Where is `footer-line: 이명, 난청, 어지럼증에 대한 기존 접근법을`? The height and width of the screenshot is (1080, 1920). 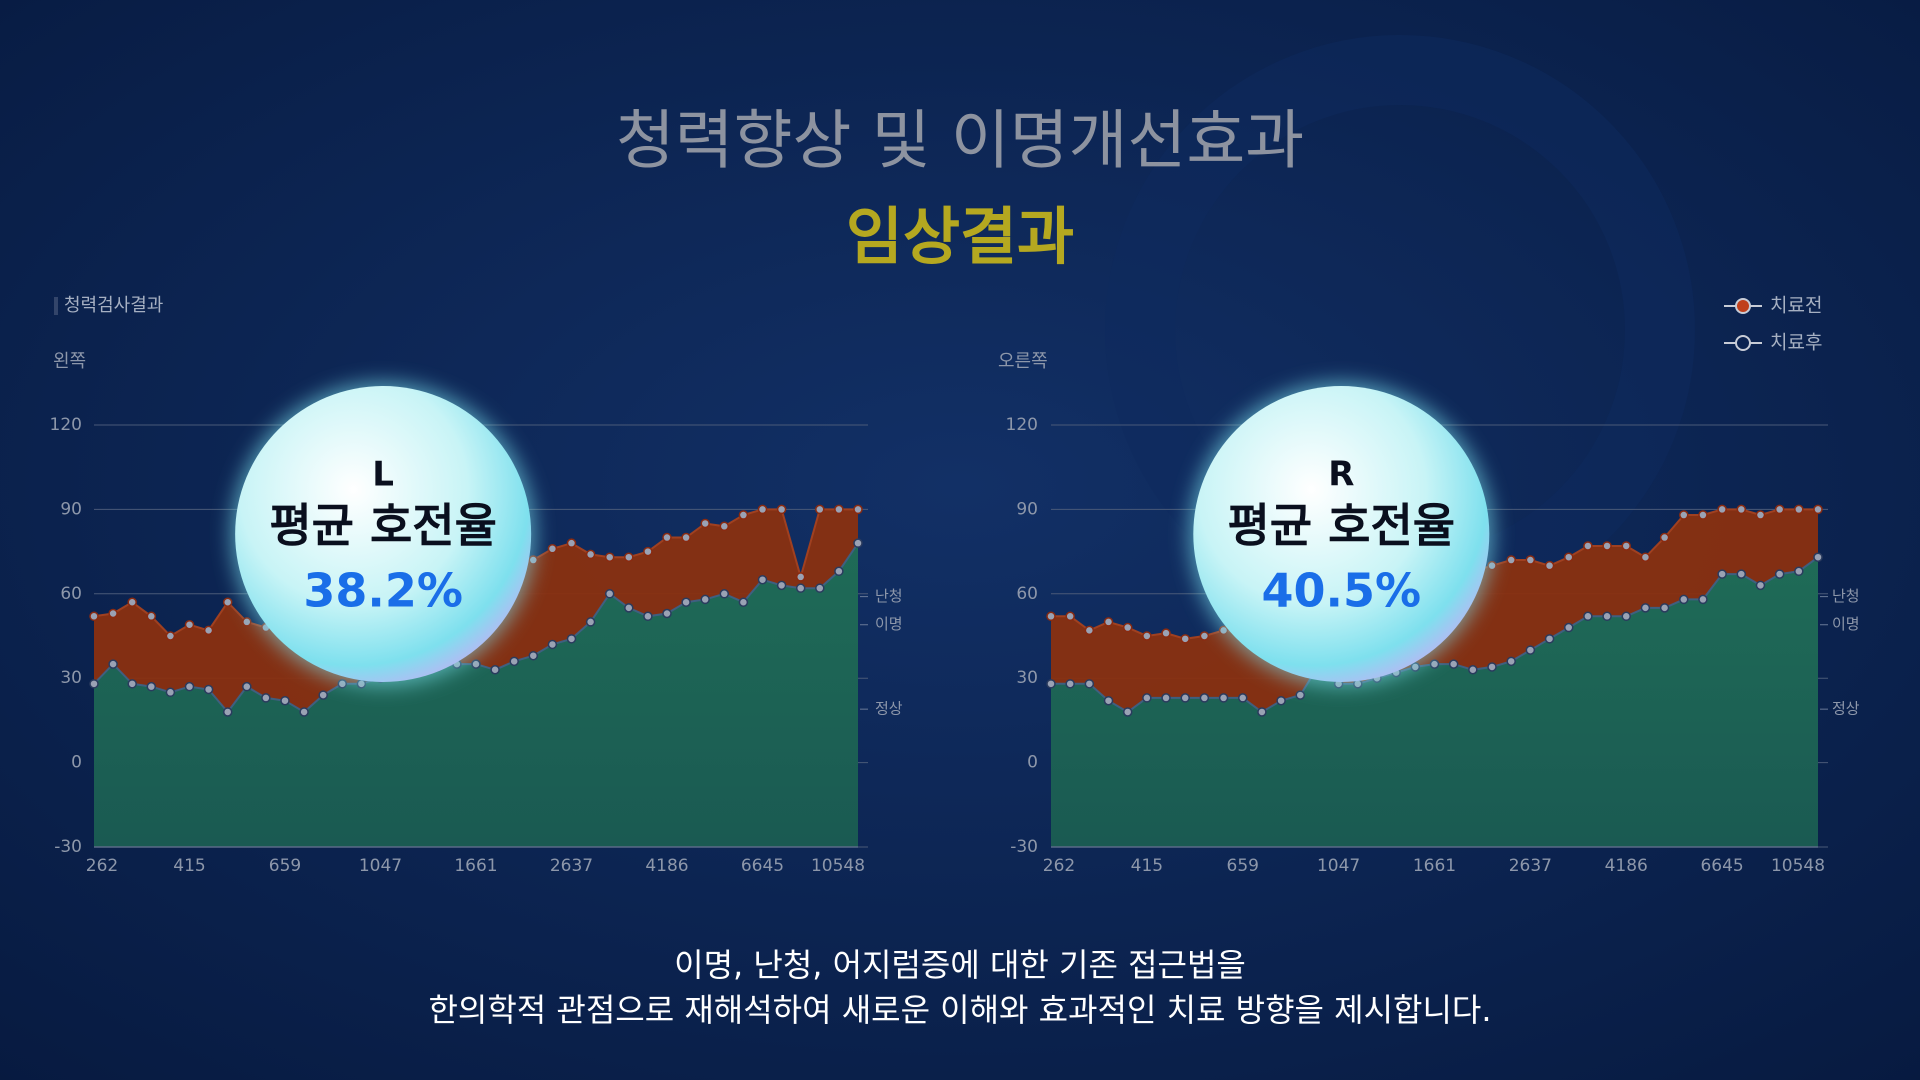
footer-line: 이명, 난청, 어지럼증에 대한 기존 접근법을 is located at coordinates (960, 965).